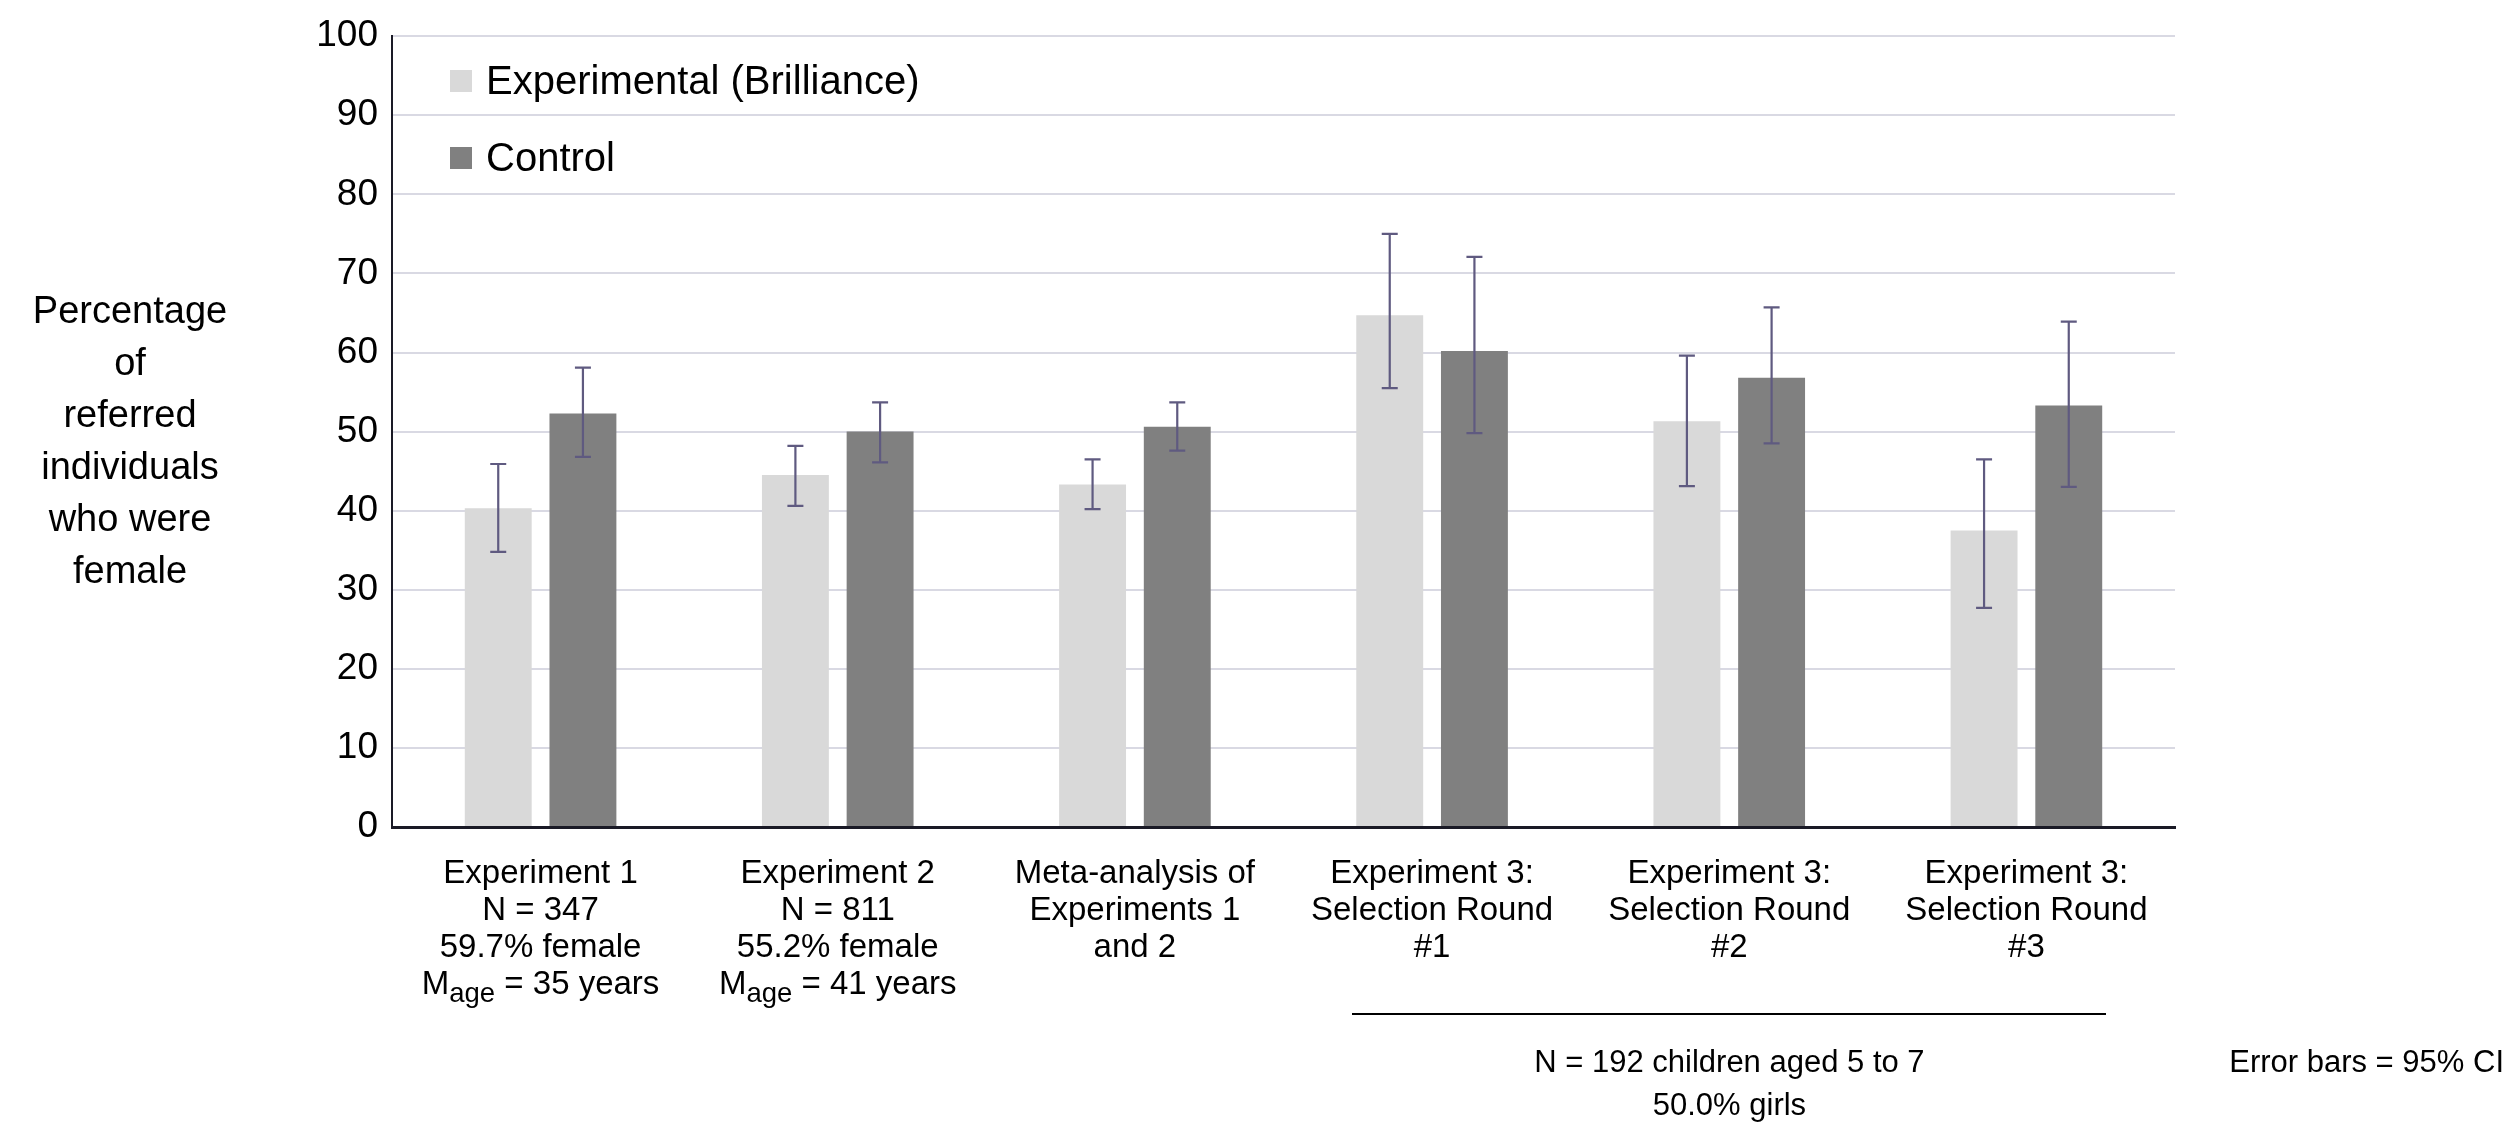 The image size is (2510, 1129). I want to click on y-tick-label: 40, so click(357, 508).